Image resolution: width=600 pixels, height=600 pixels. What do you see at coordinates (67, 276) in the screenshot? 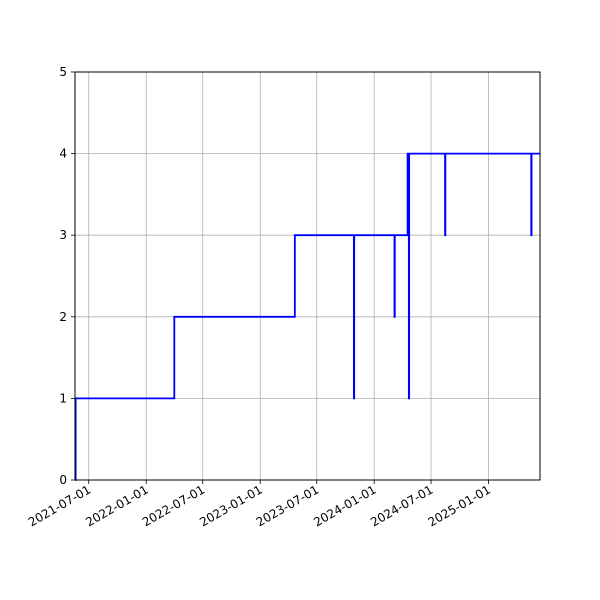
I see `y-axis: 0 1 2 3 4 5` at bounding box center [67, 276].